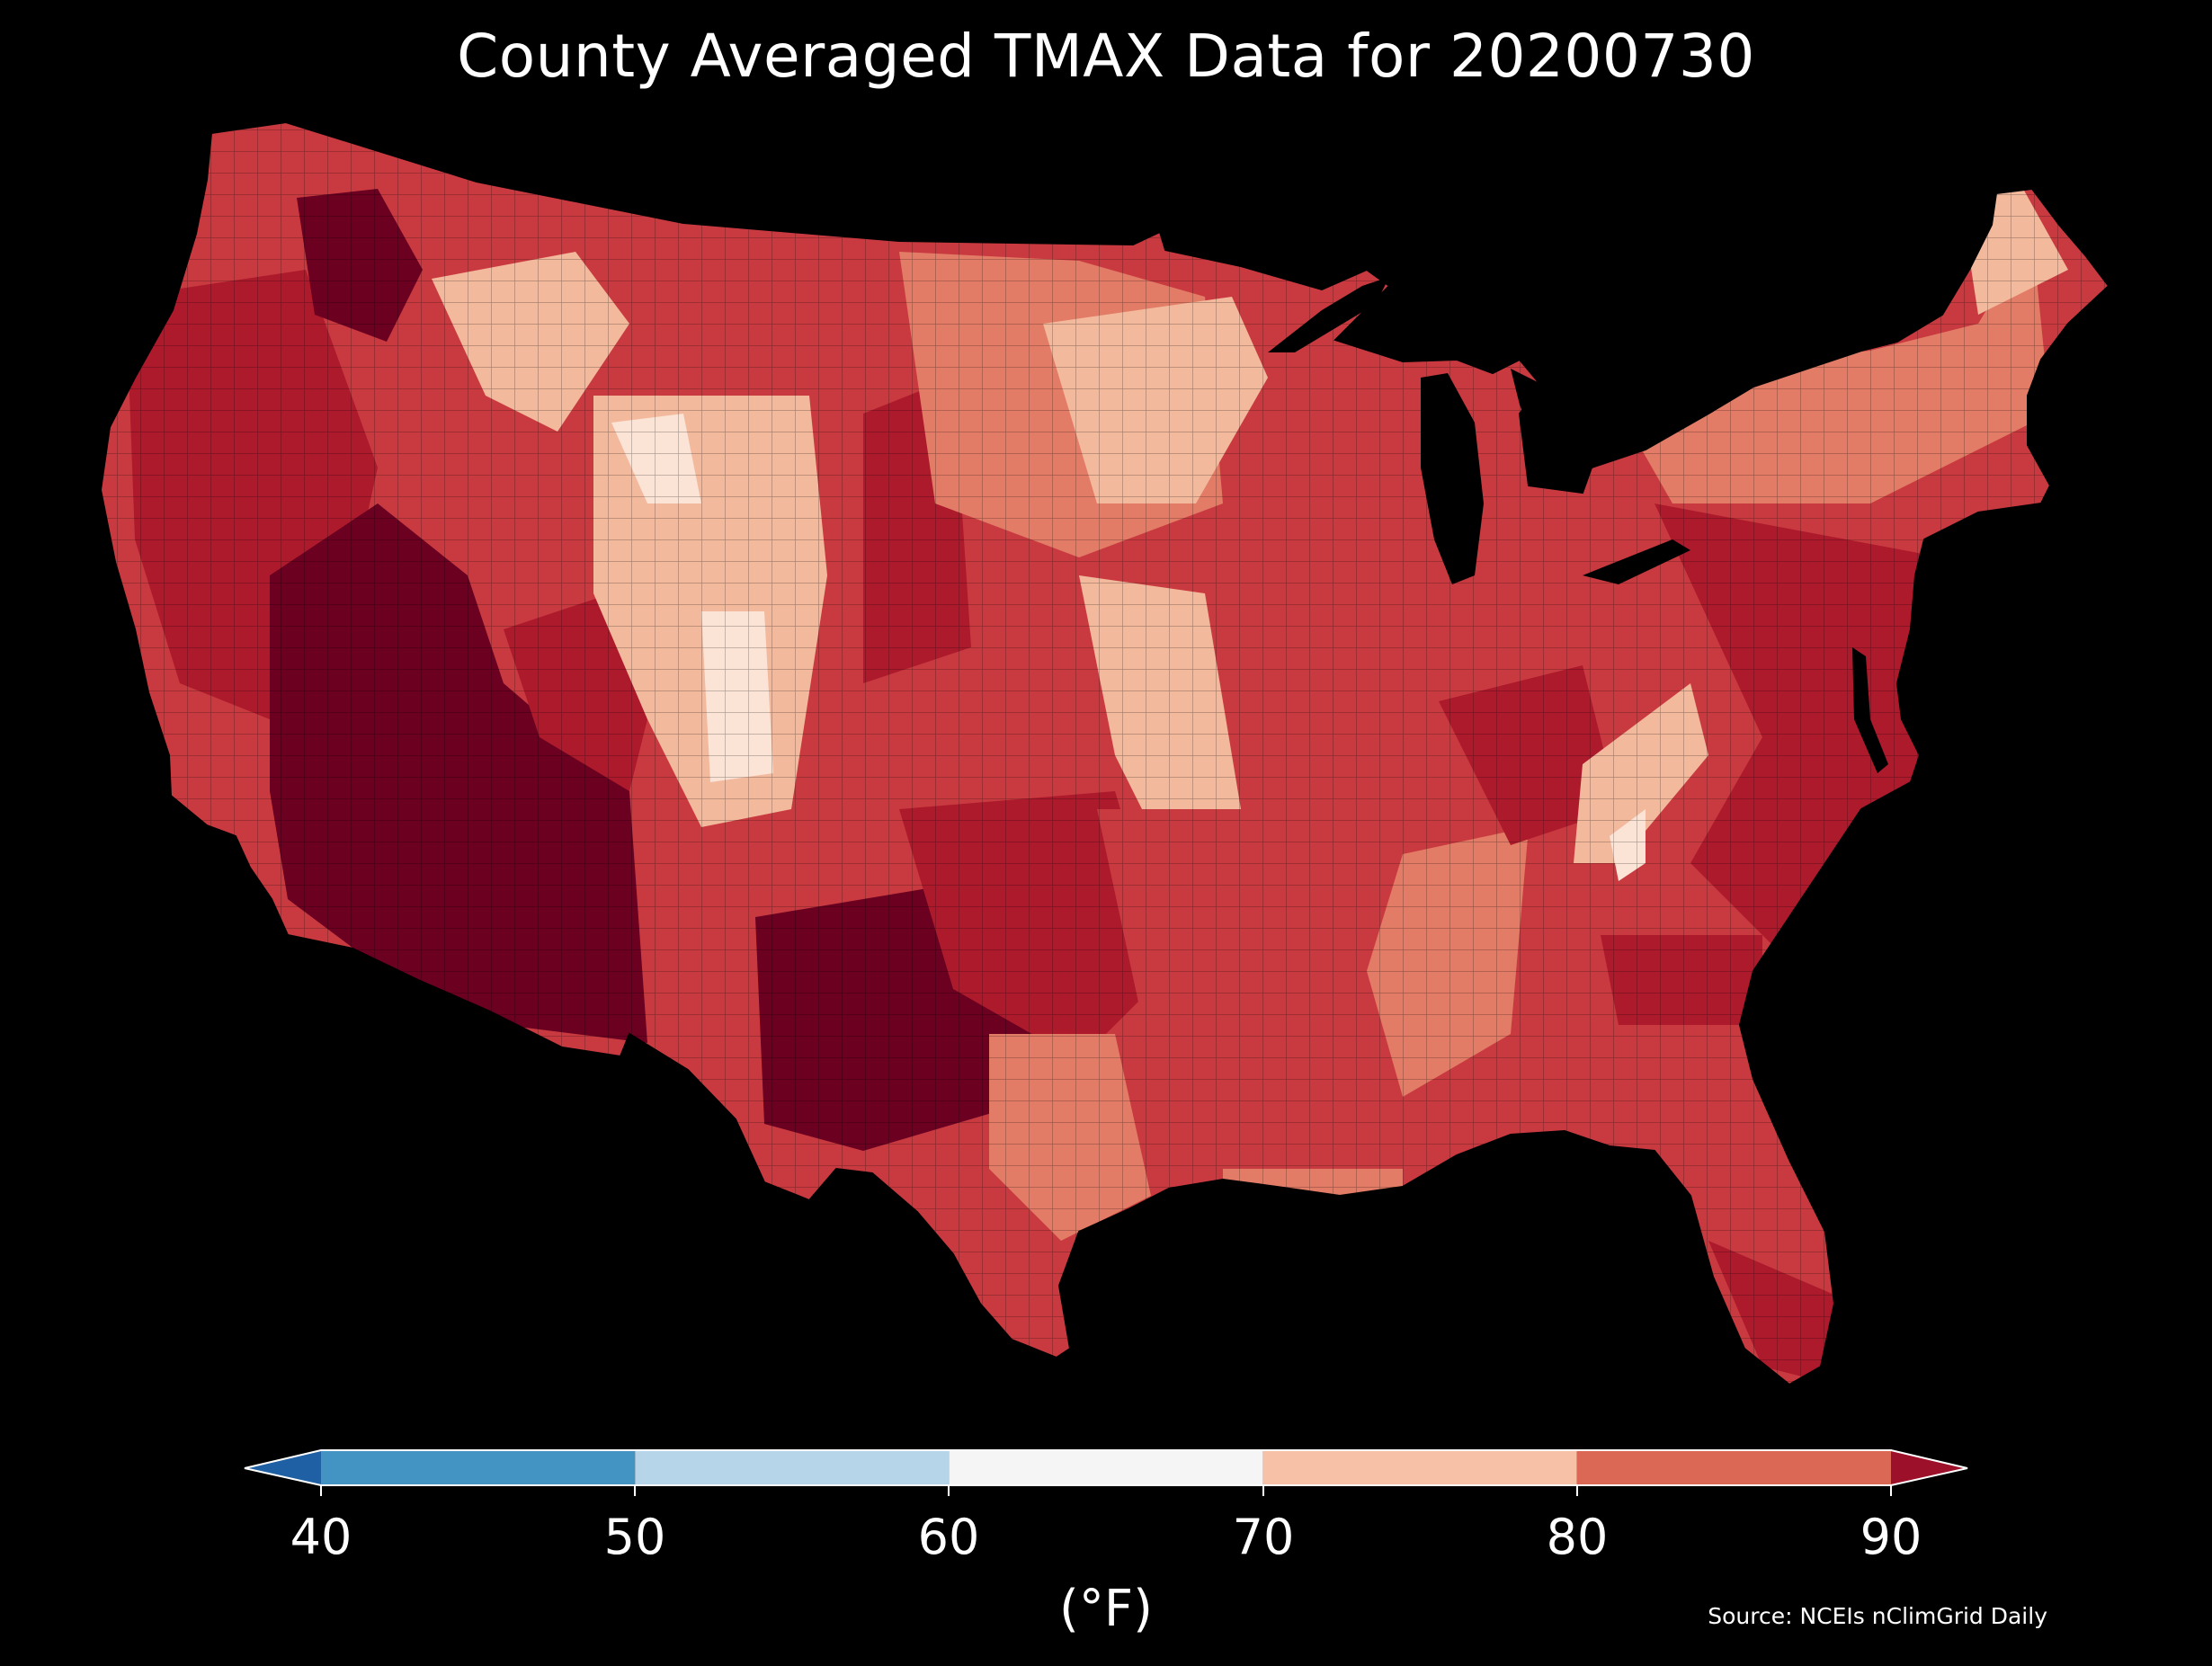 The height and width of the screenshot is (1666, 2212). I want to click on colorbar-tick-label: 60, so click(948, 1537).